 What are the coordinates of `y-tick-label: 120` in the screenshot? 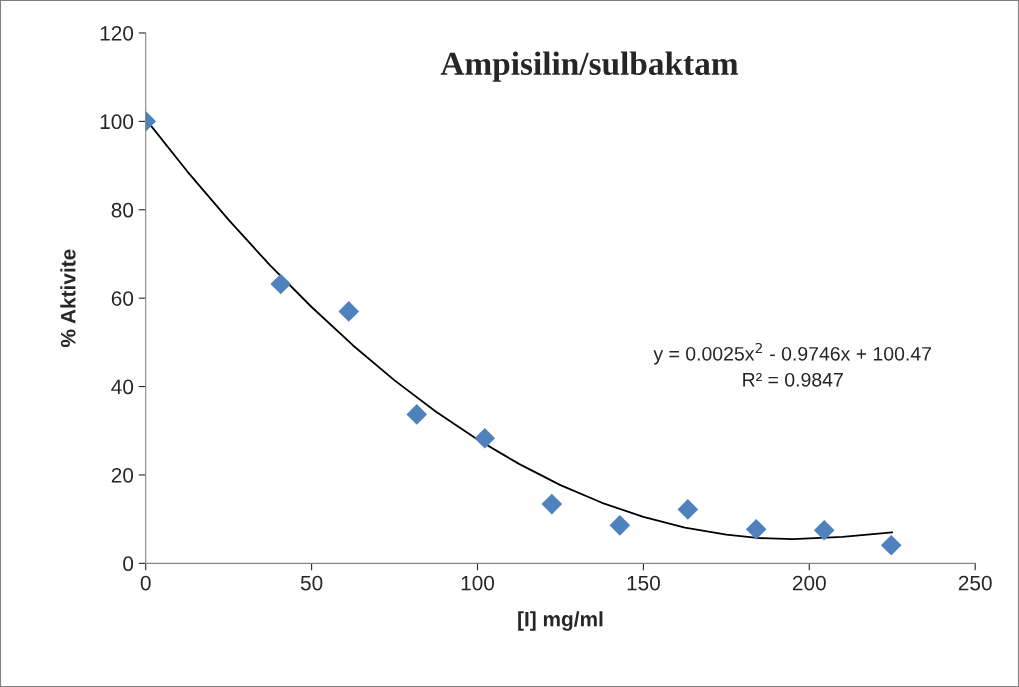 It's located at (117, 33).